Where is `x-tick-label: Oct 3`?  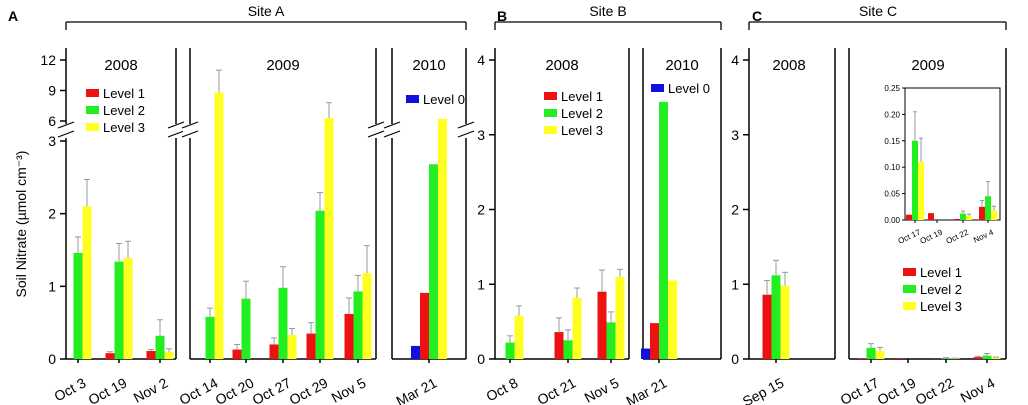
x-tick-label: Oct 3 is located at coordinates (69, 389).